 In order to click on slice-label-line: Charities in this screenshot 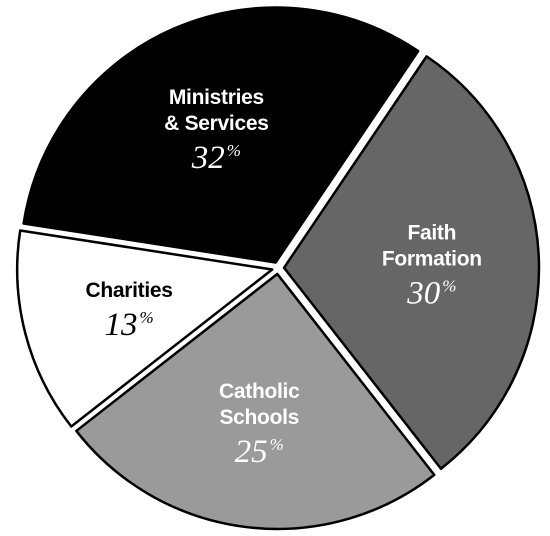, I will do `click(128, 290)`.